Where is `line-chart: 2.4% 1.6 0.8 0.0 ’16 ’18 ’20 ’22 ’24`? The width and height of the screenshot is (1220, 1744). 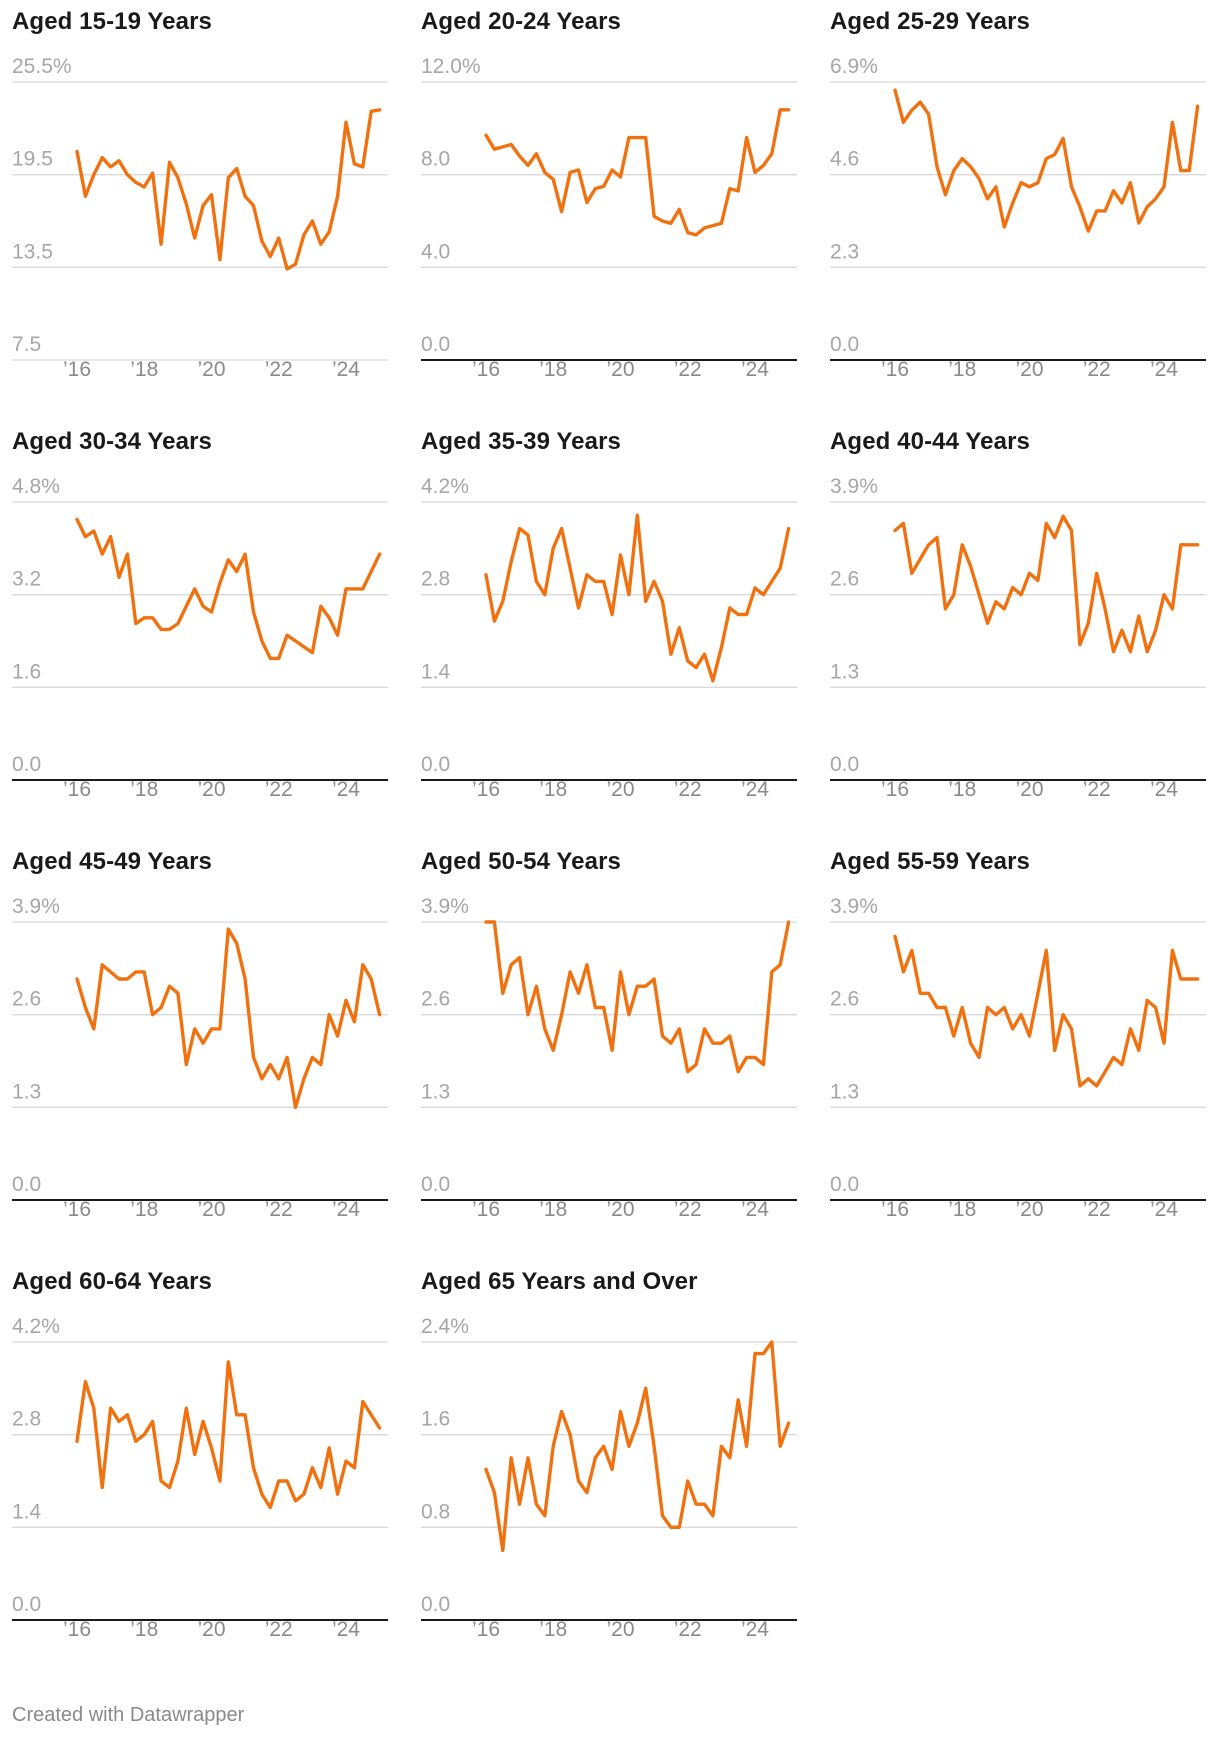
line-chart: 2.4% 1.6 0.8 0.0 ’16 ’18 ’20 ’22 ’24 is located at coordinates (609, 1478).